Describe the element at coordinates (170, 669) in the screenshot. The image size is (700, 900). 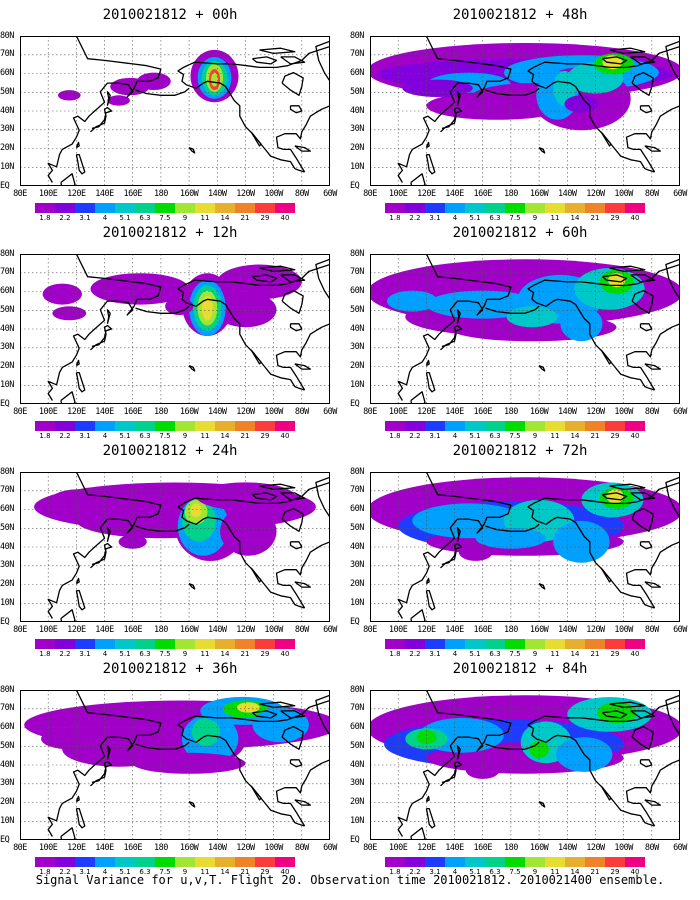
I see `panel-title: 2010021812 + 36h` at that location.